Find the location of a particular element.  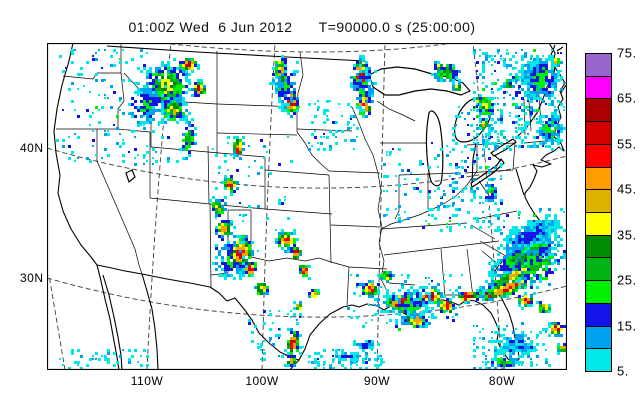

colorbar-tick-label: 75. is located at coordinates (627, 53).